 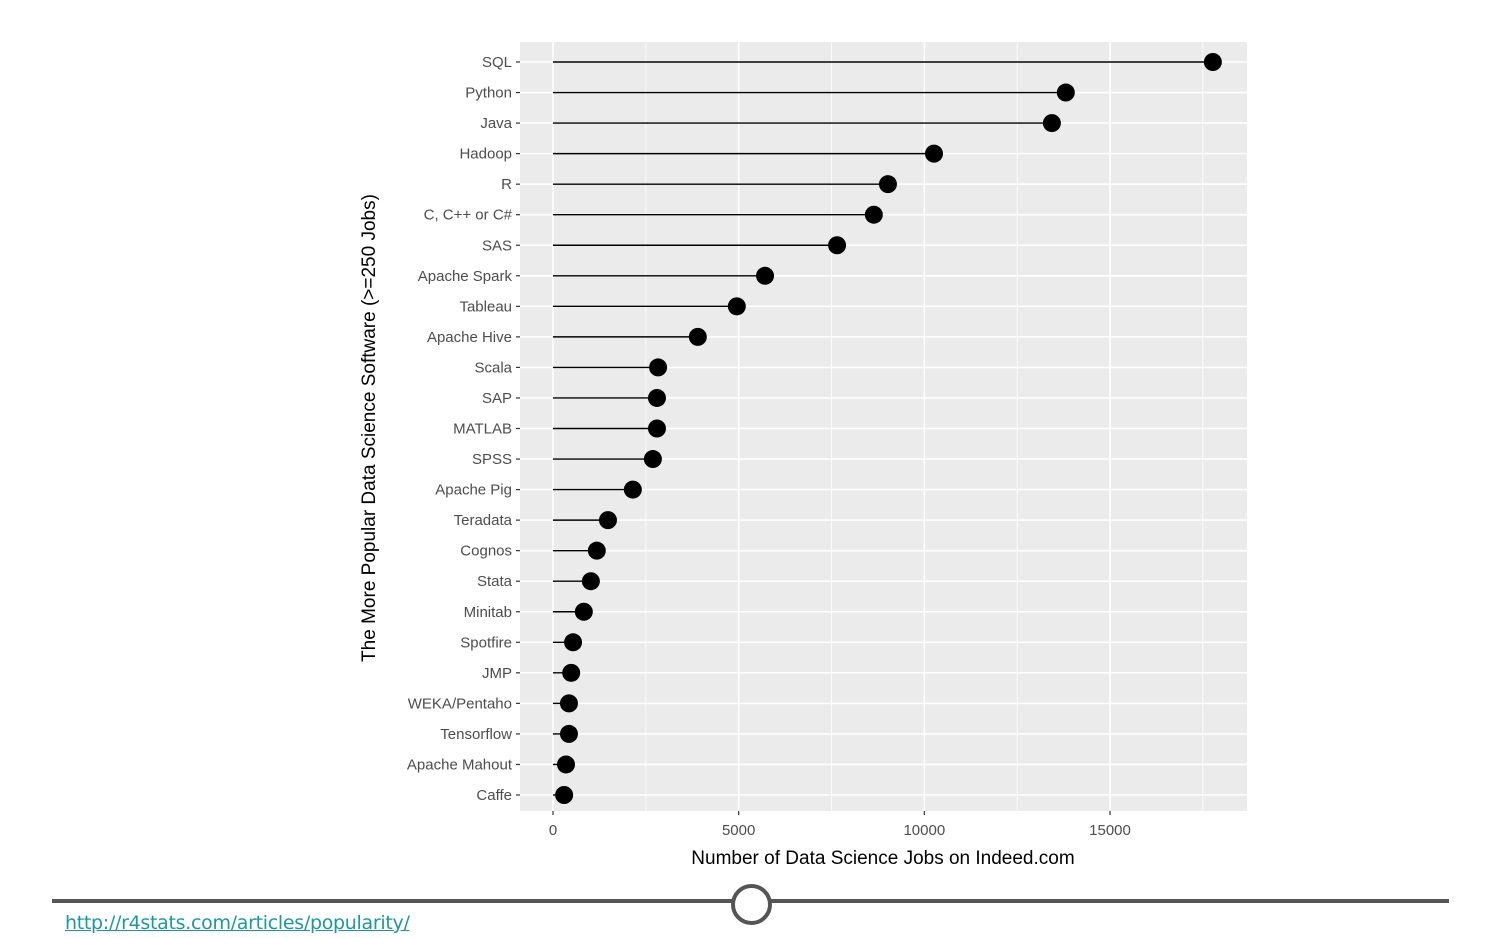 I want to click on y-tick-label: Spotfire, so click(x=486, y=642).